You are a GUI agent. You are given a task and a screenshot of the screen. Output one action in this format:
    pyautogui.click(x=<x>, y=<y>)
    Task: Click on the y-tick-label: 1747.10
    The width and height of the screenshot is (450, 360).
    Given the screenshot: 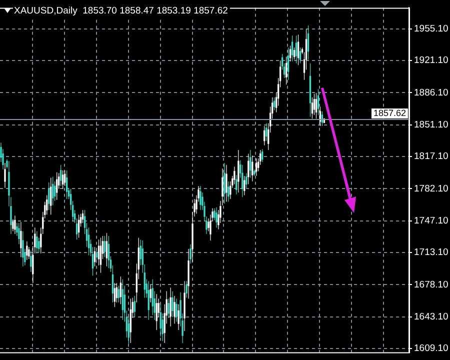 What is the action you would take?
    pyautogui.click(x=431, y=221)
    